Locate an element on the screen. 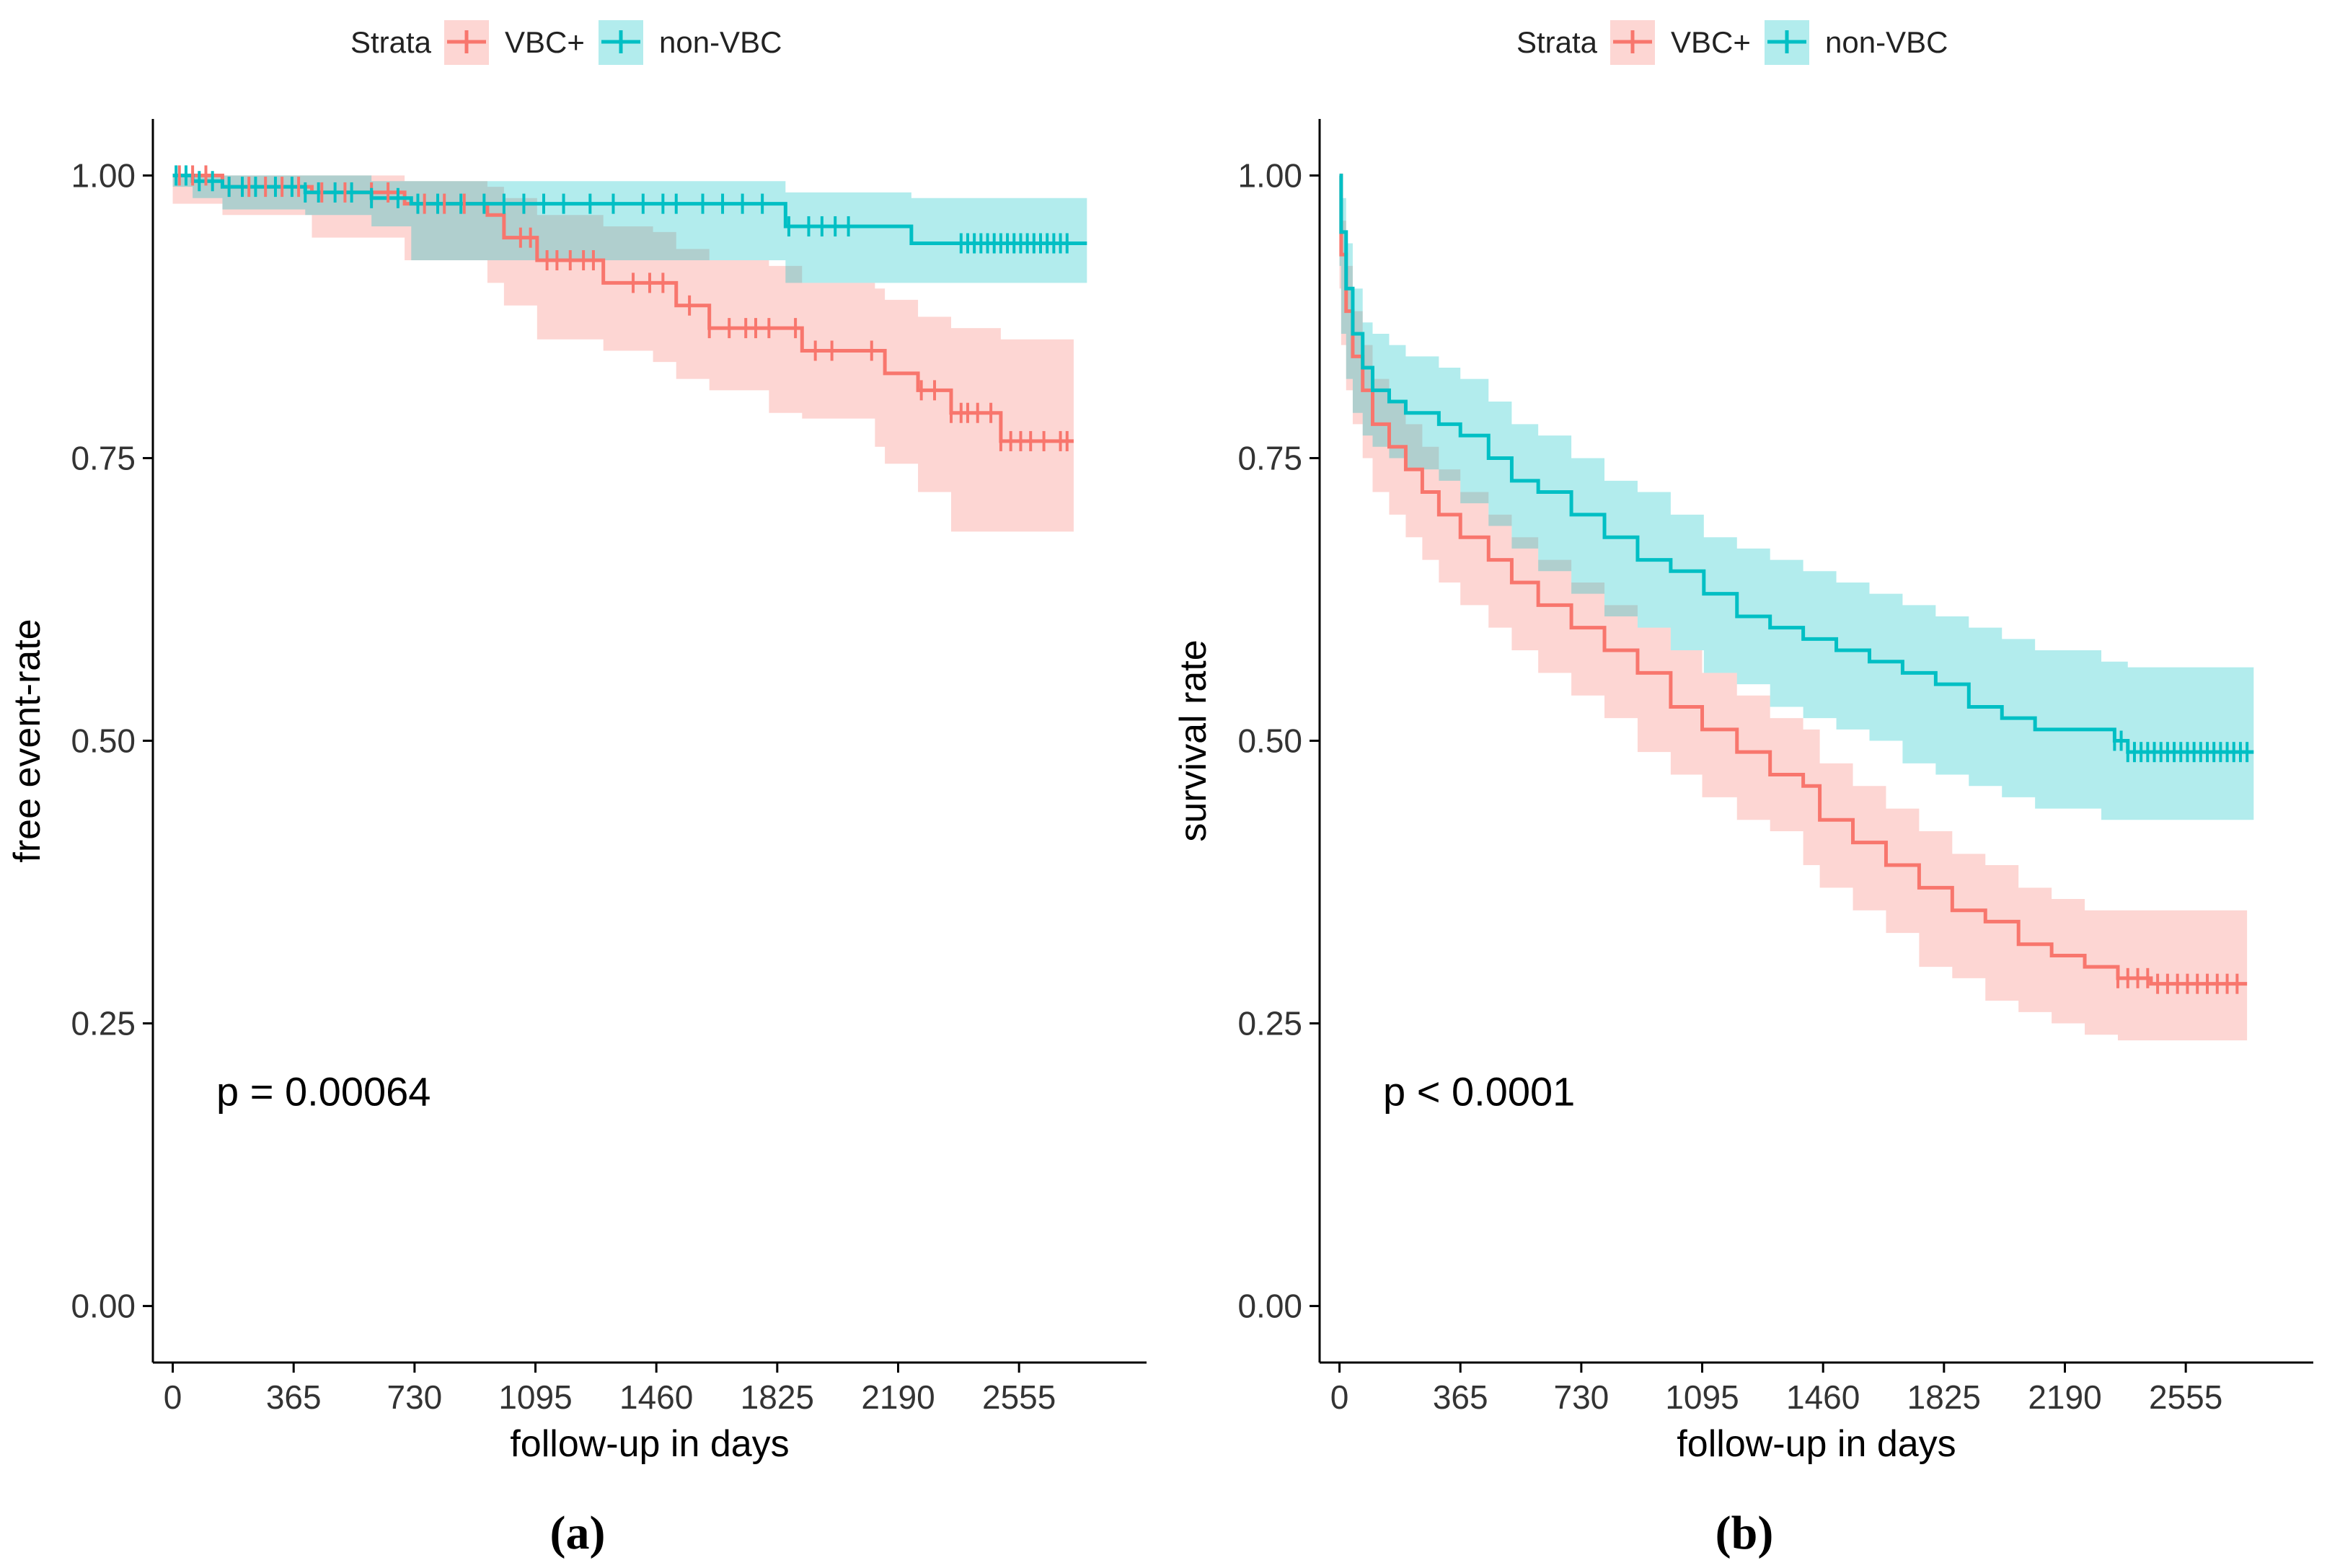  survival-curve-non-vbc is located at coordinates (1796, 463).